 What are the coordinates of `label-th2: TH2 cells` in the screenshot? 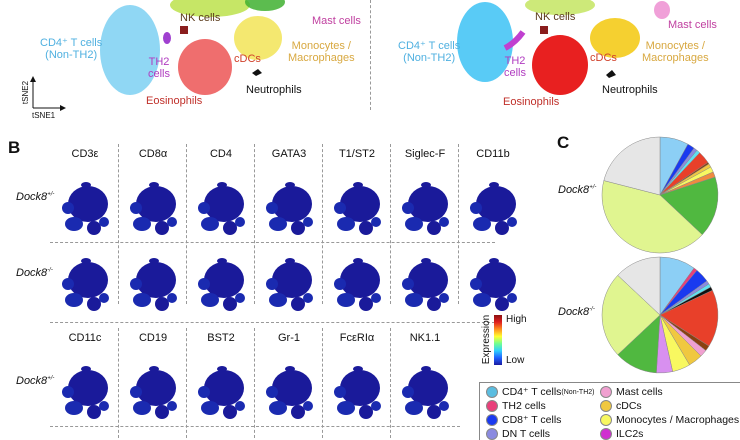 It's located at (159, 68).